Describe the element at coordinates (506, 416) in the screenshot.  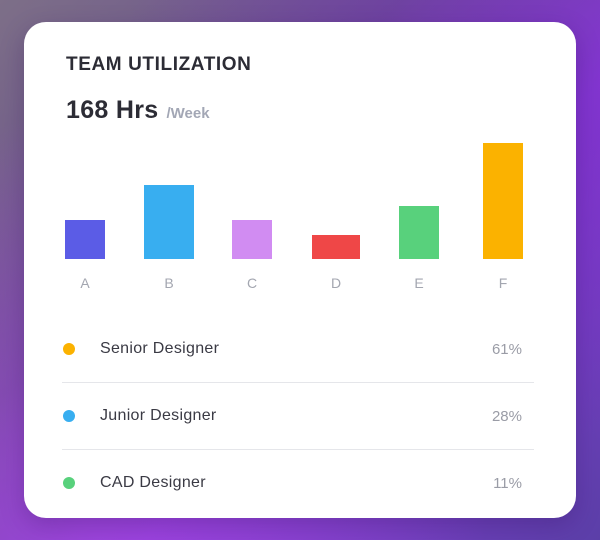
I see `legend-percent: 28%` at that location.